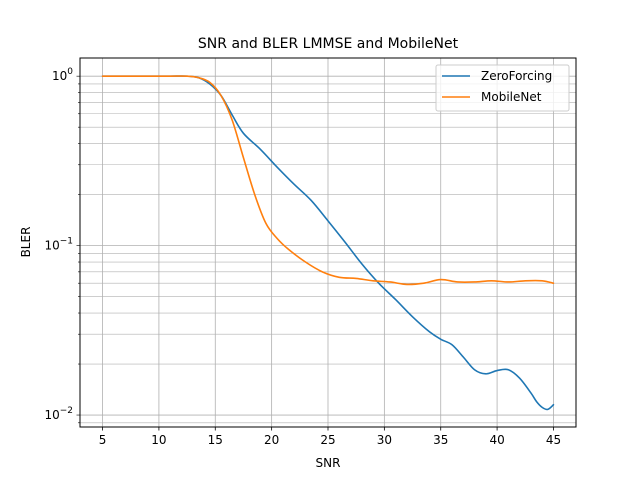 This screenshot has height=480, width=640. I want to click on x-tick-label: 30, so click(384, 440).